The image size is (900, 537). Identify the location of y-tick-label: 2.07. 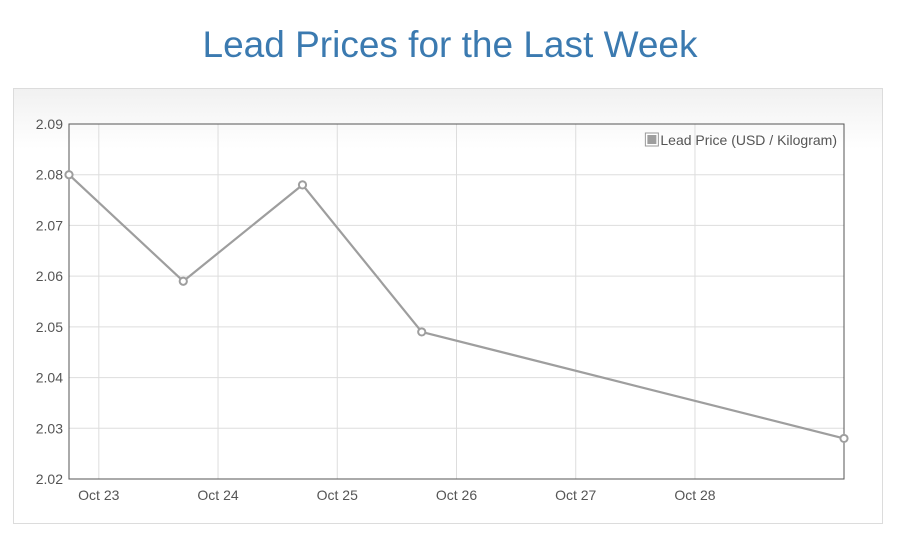
(49, 225).